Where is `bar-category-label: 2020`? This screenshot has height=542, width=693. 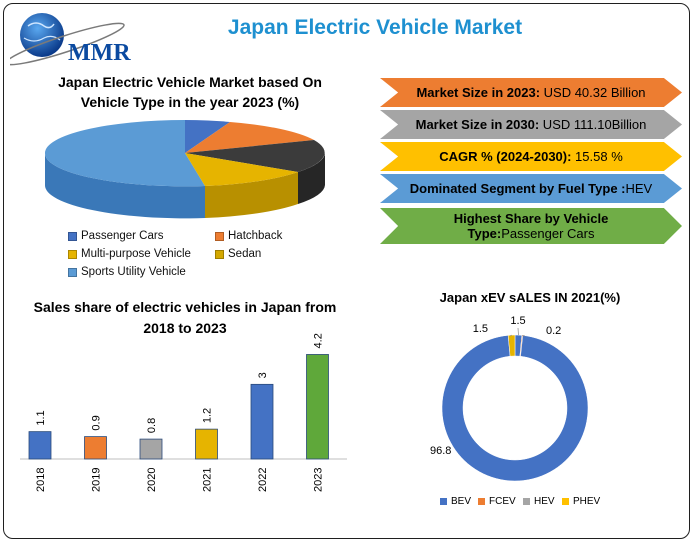 bar-category-label: 2020 is located at coordinates (152, 480).